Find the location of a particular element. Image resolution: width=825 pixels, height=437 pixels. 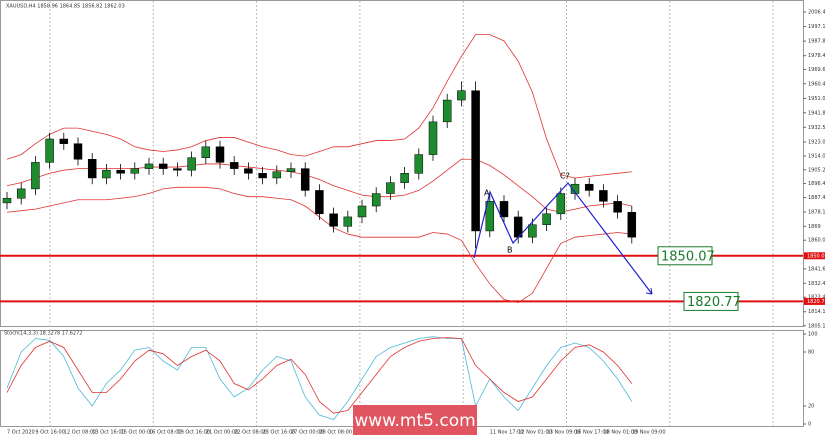

y-tick-label: 1823.49 is located at coordinates (816, 298).